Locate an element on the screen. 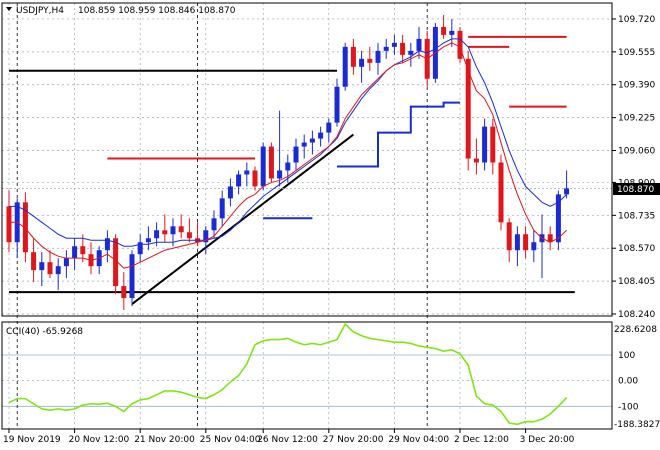  y-tick-label: 108.570 is located at coordinates (636, 249).